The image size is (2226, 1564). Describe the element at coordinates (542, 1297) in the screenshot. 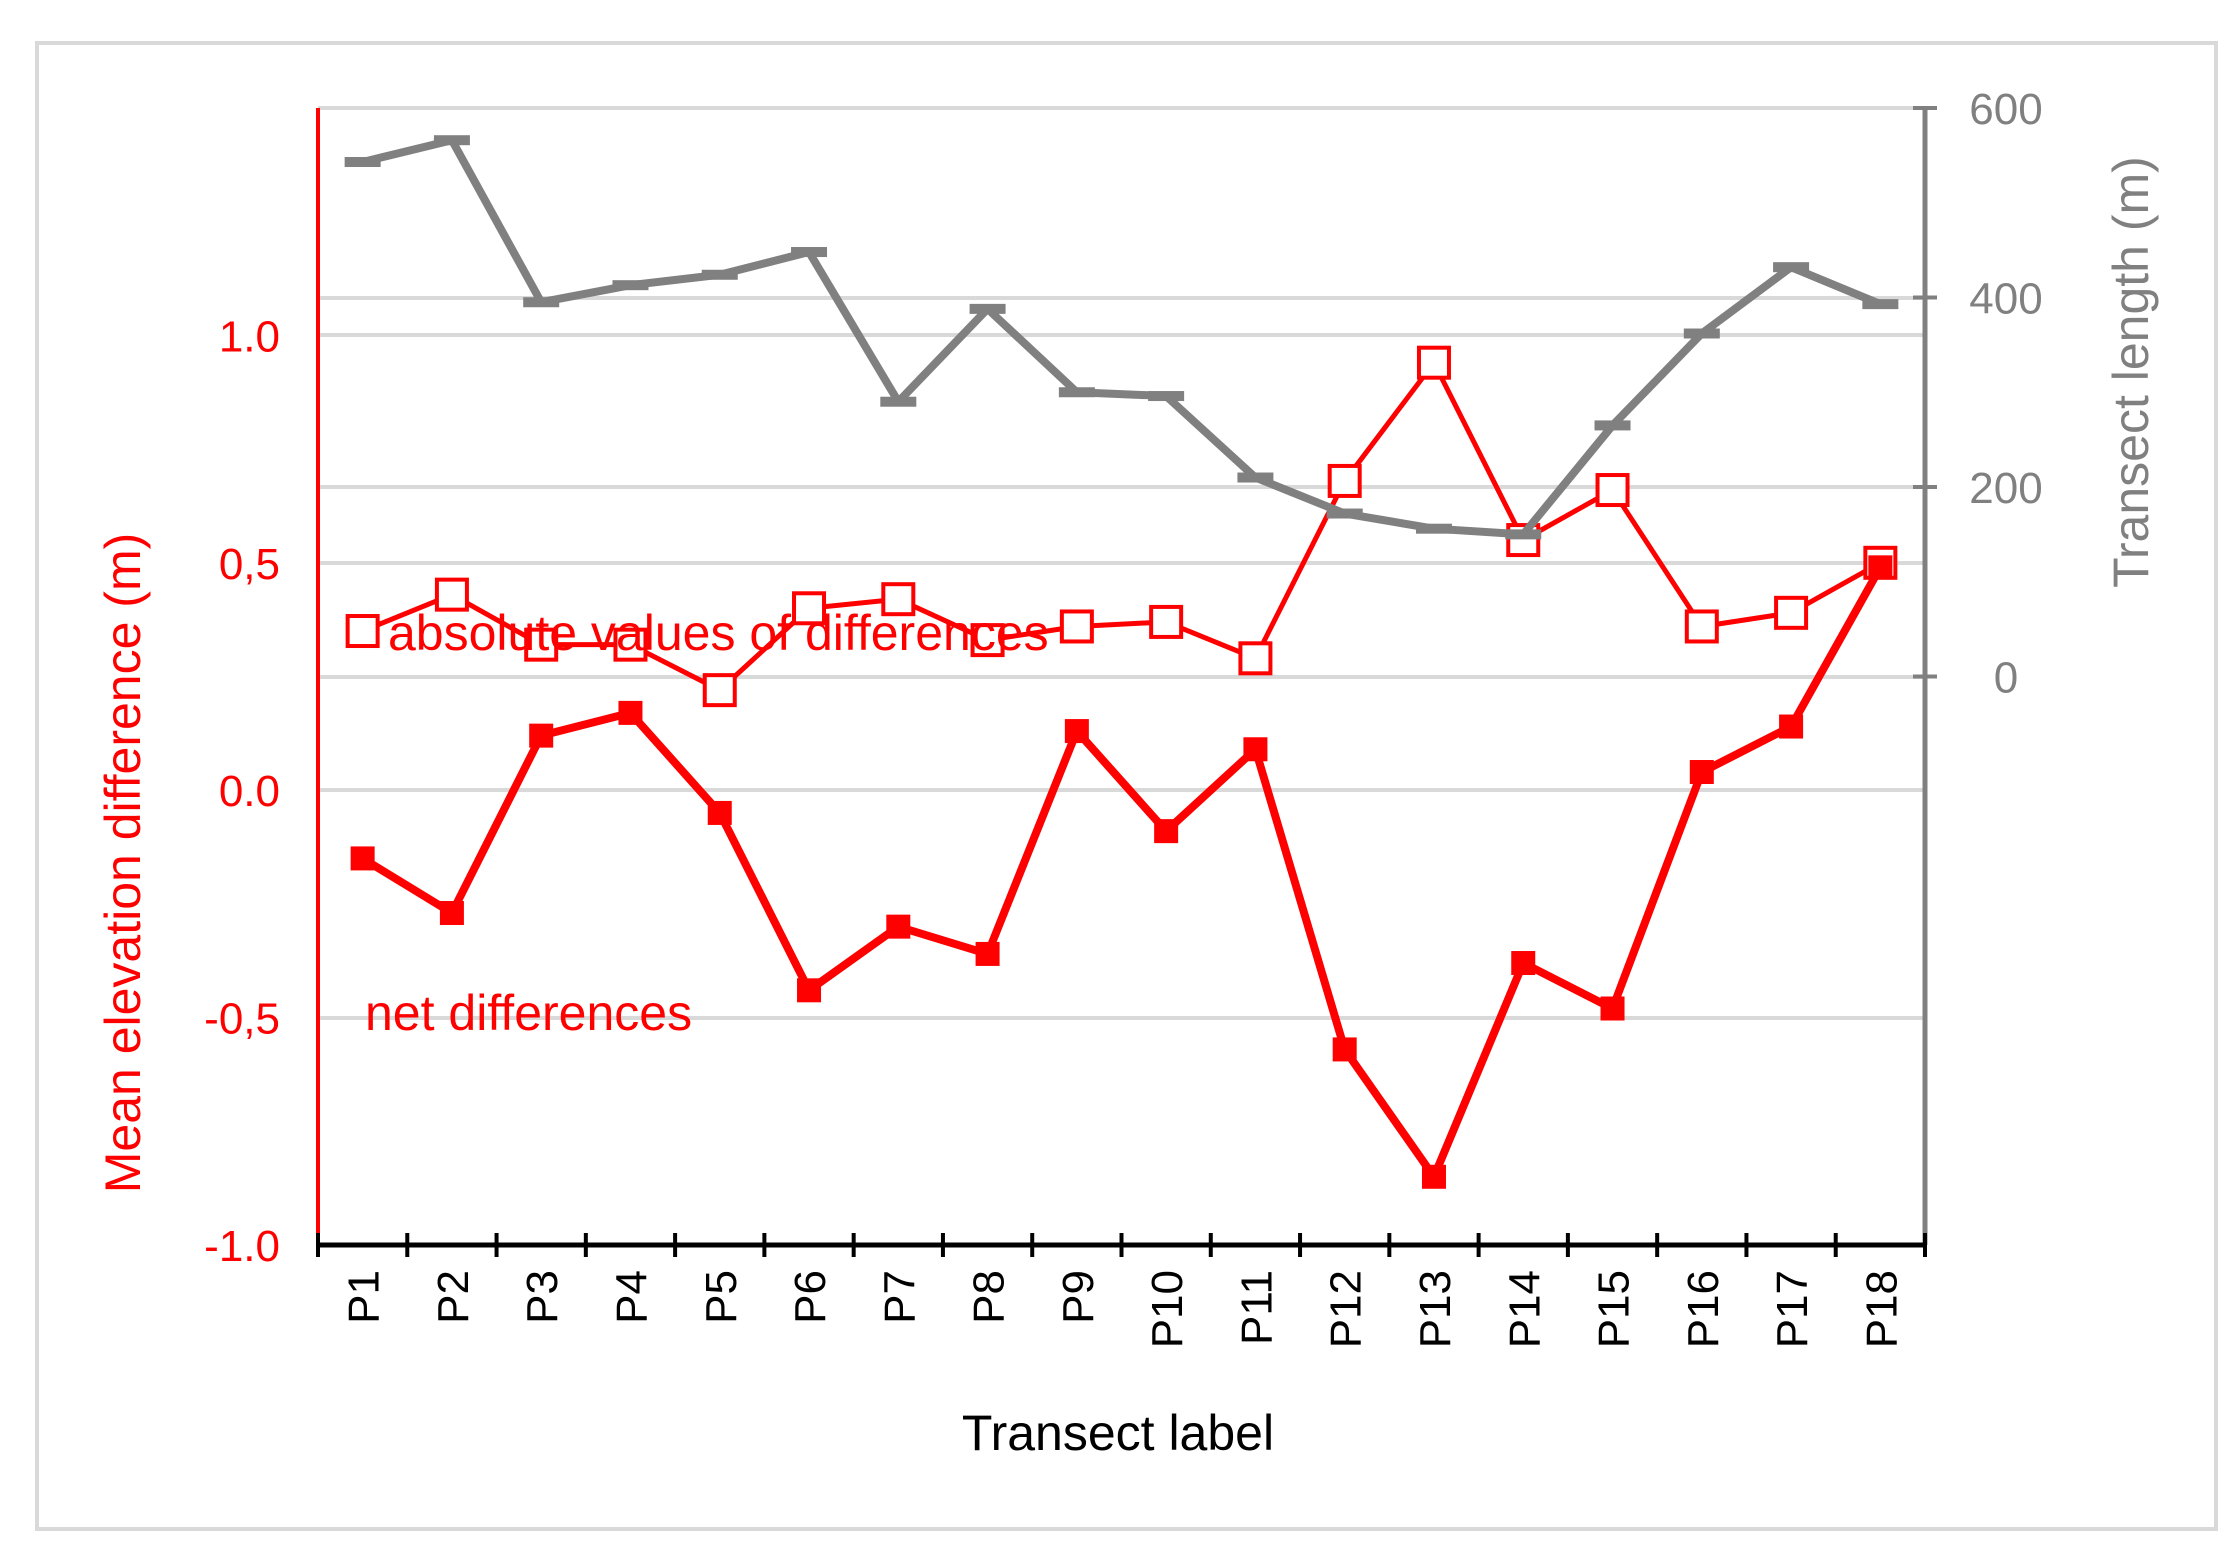

I see `x-tick-label: P3` at that location.